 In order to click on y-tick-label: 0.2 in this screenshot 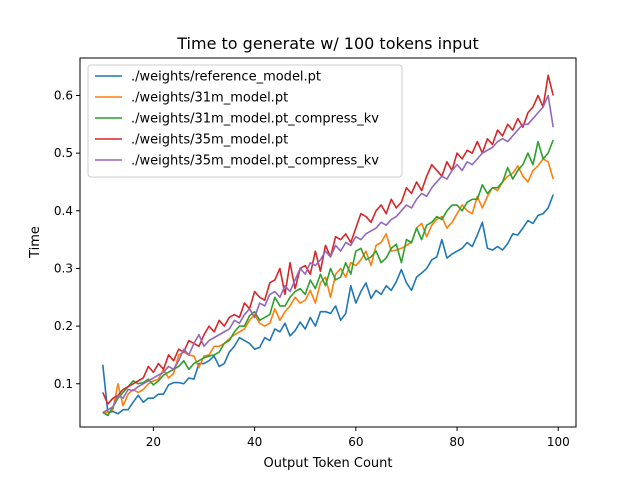, I will do `click(63, 326)`.